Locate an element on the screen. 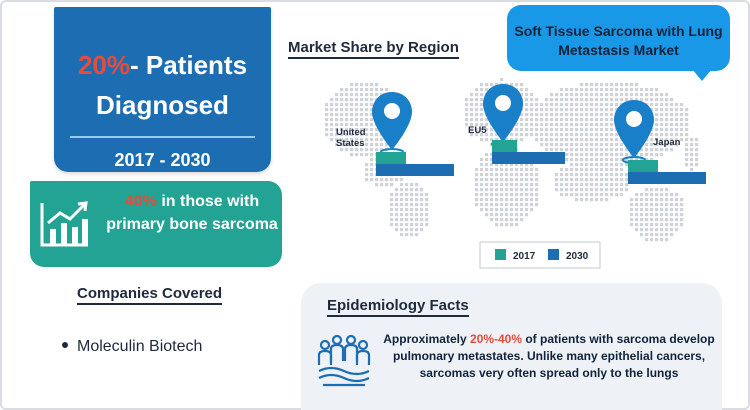 The height and width of the screenshot is (410, 750). people-group-icon is located at coordinates (344, 360).